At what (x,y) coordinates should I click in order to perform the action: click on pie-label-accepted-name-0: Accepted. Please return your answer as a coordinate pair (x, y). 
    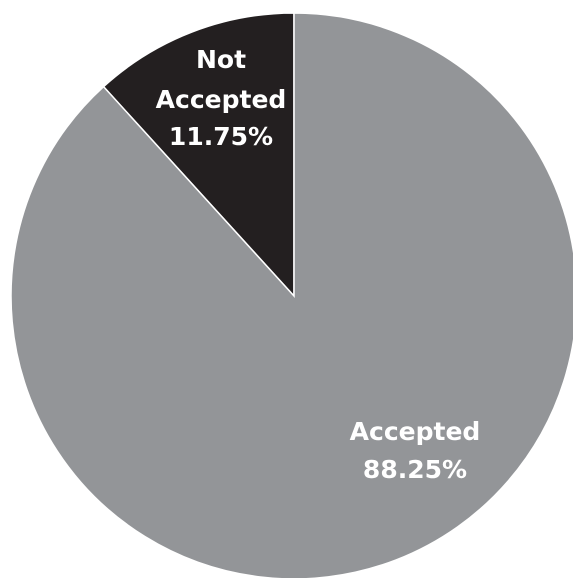
    Looking at the image, I should click on (415, 431).